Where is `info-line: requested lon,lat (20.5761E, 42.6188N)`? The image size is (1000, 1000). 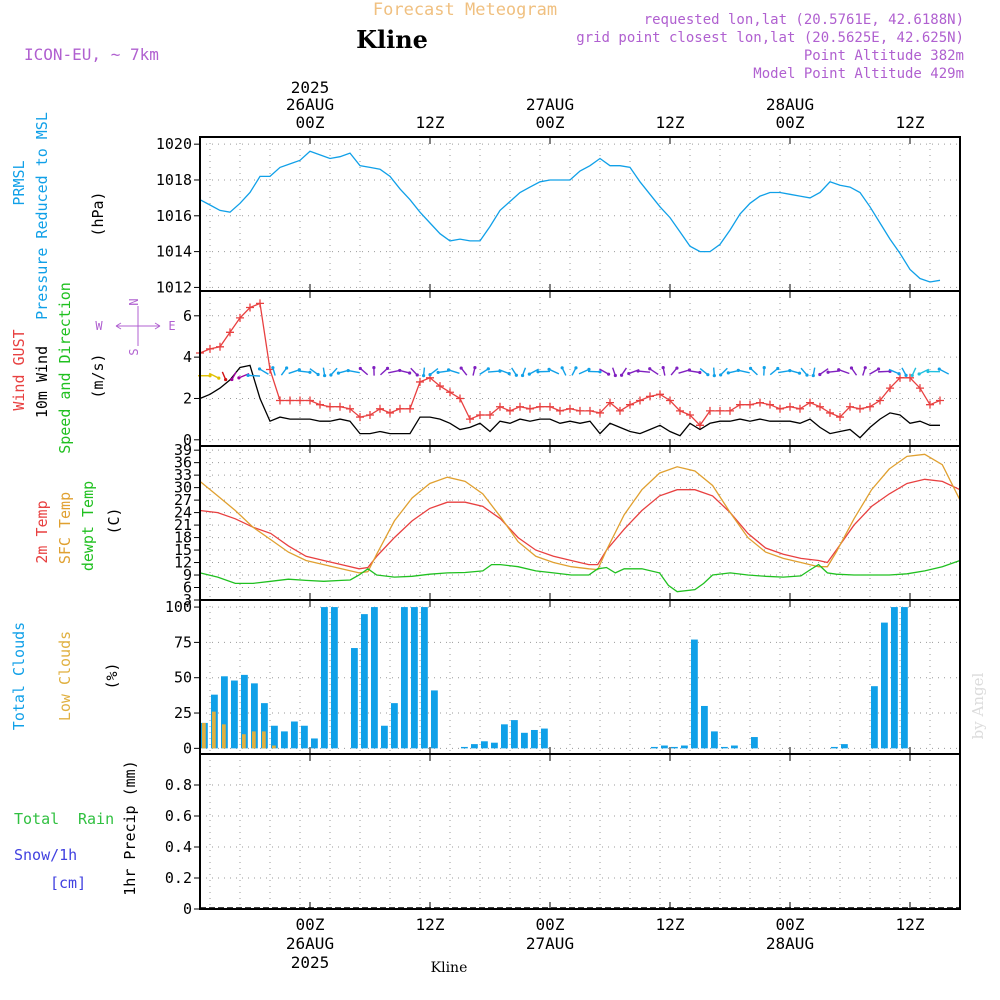 info-line: requested lon,lat (20.5761E, 42.6188N) is located at coordinates (804, 20).